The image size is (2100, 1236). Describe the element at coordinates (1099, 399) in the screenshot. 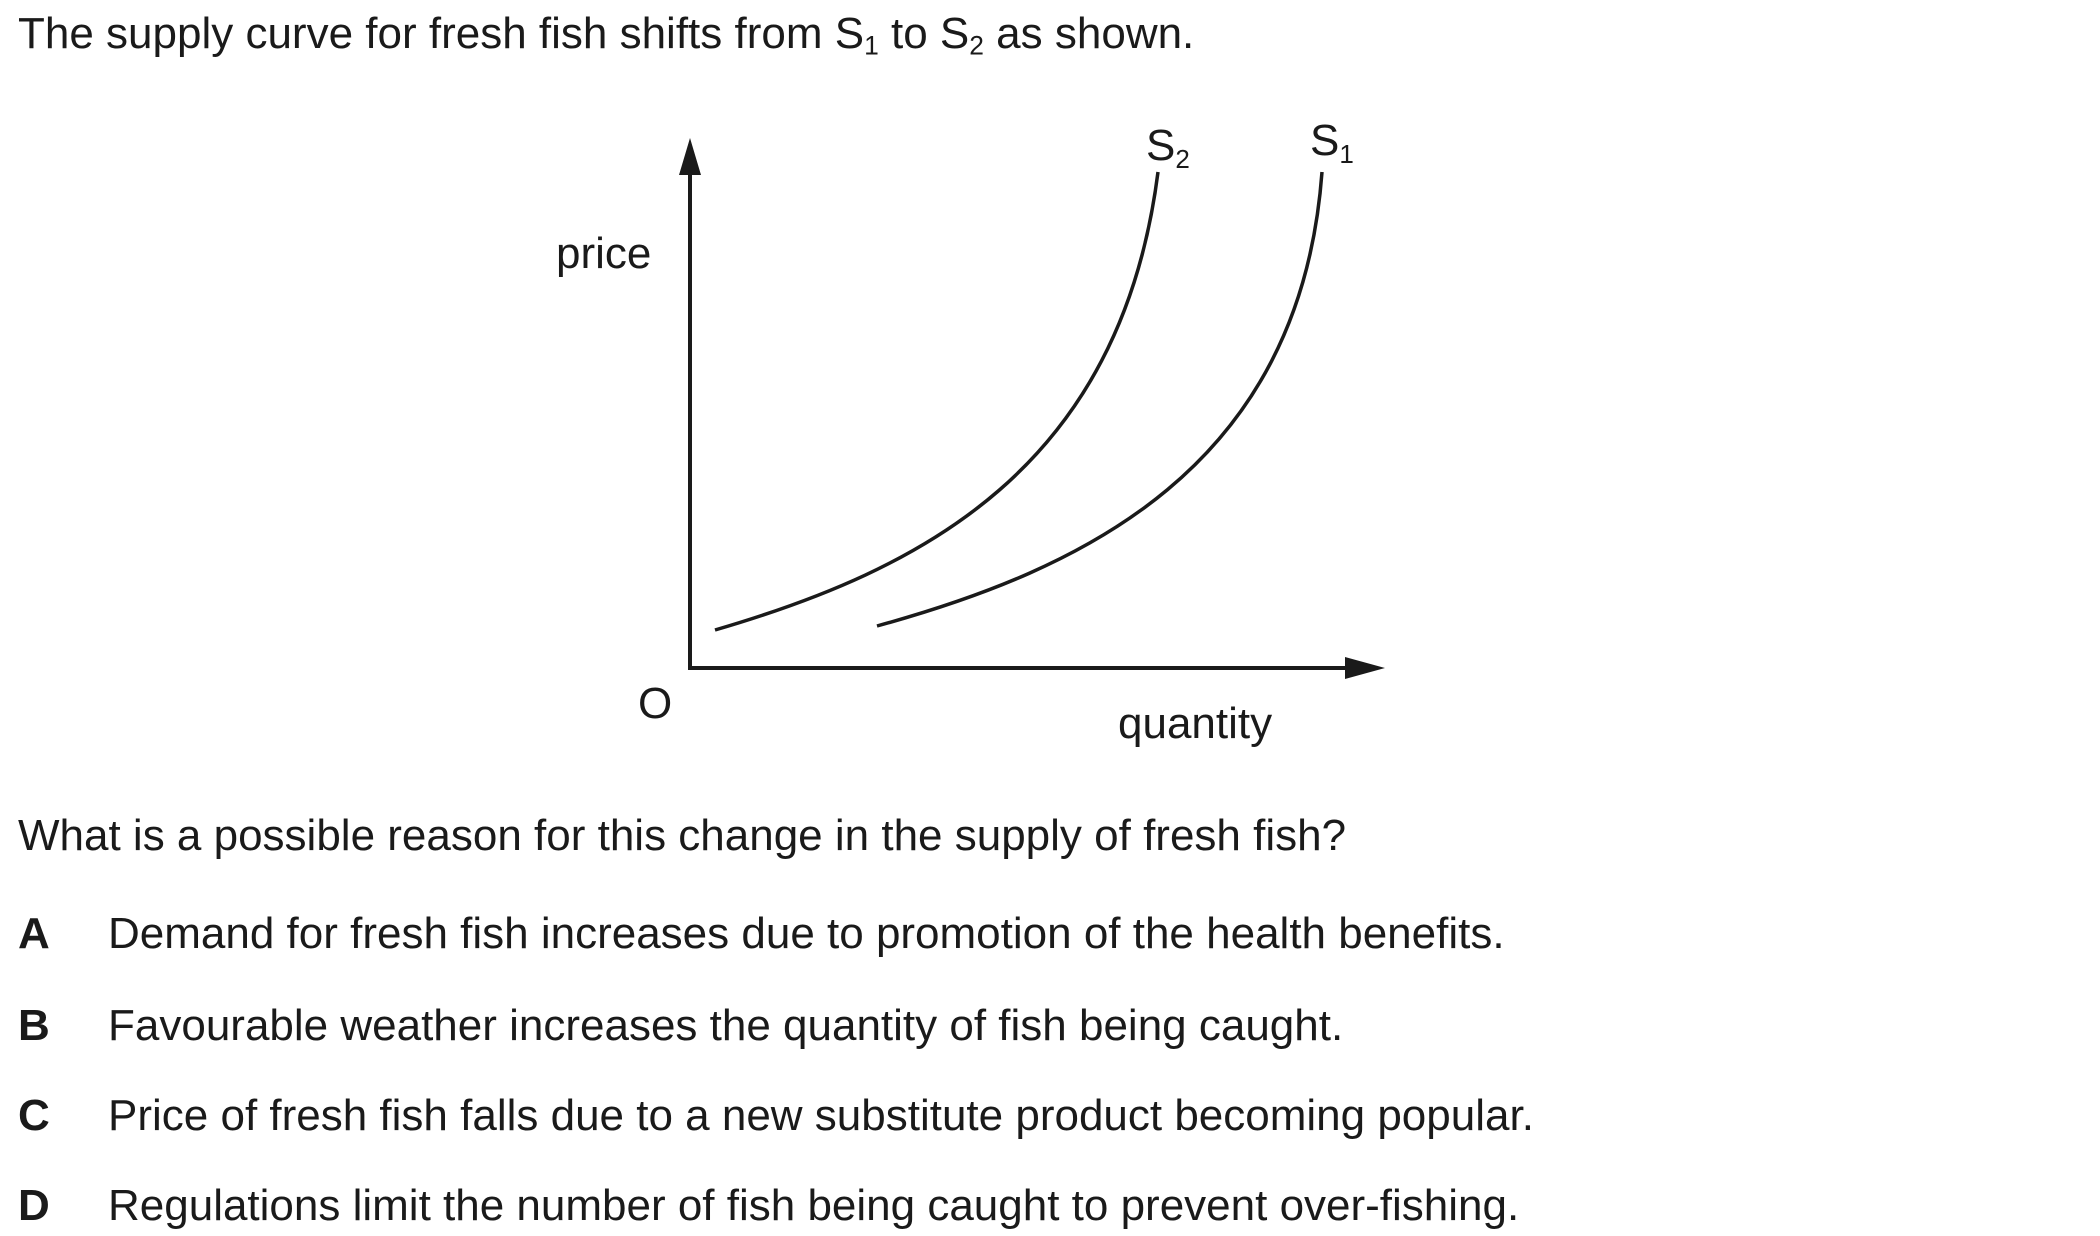

I see `supply-curve-s1` at that location.